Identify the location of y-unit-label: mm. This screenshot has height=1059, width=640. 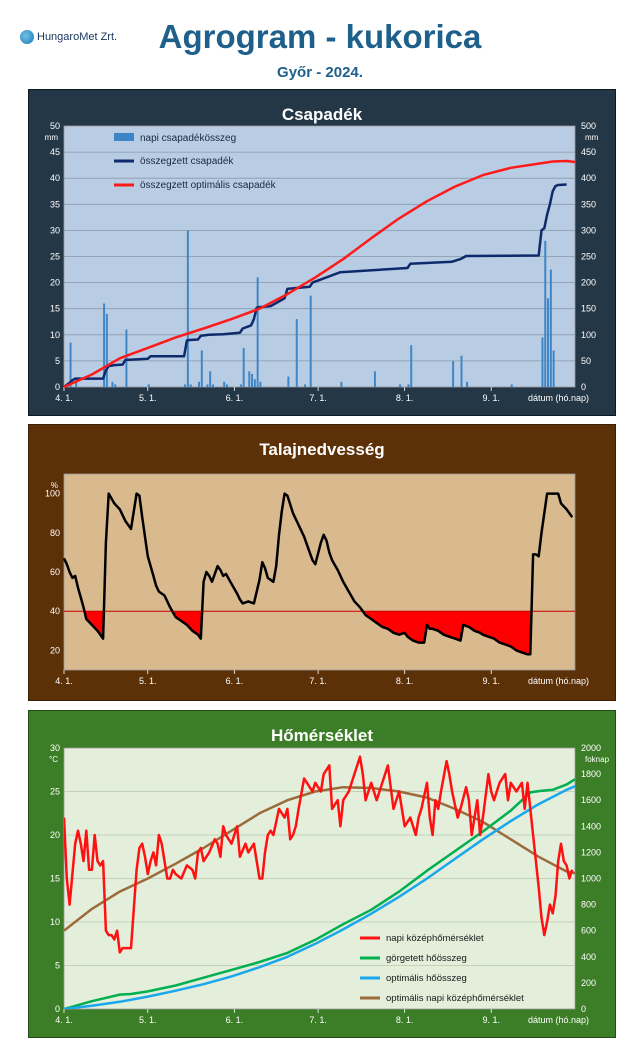
(52, 137).